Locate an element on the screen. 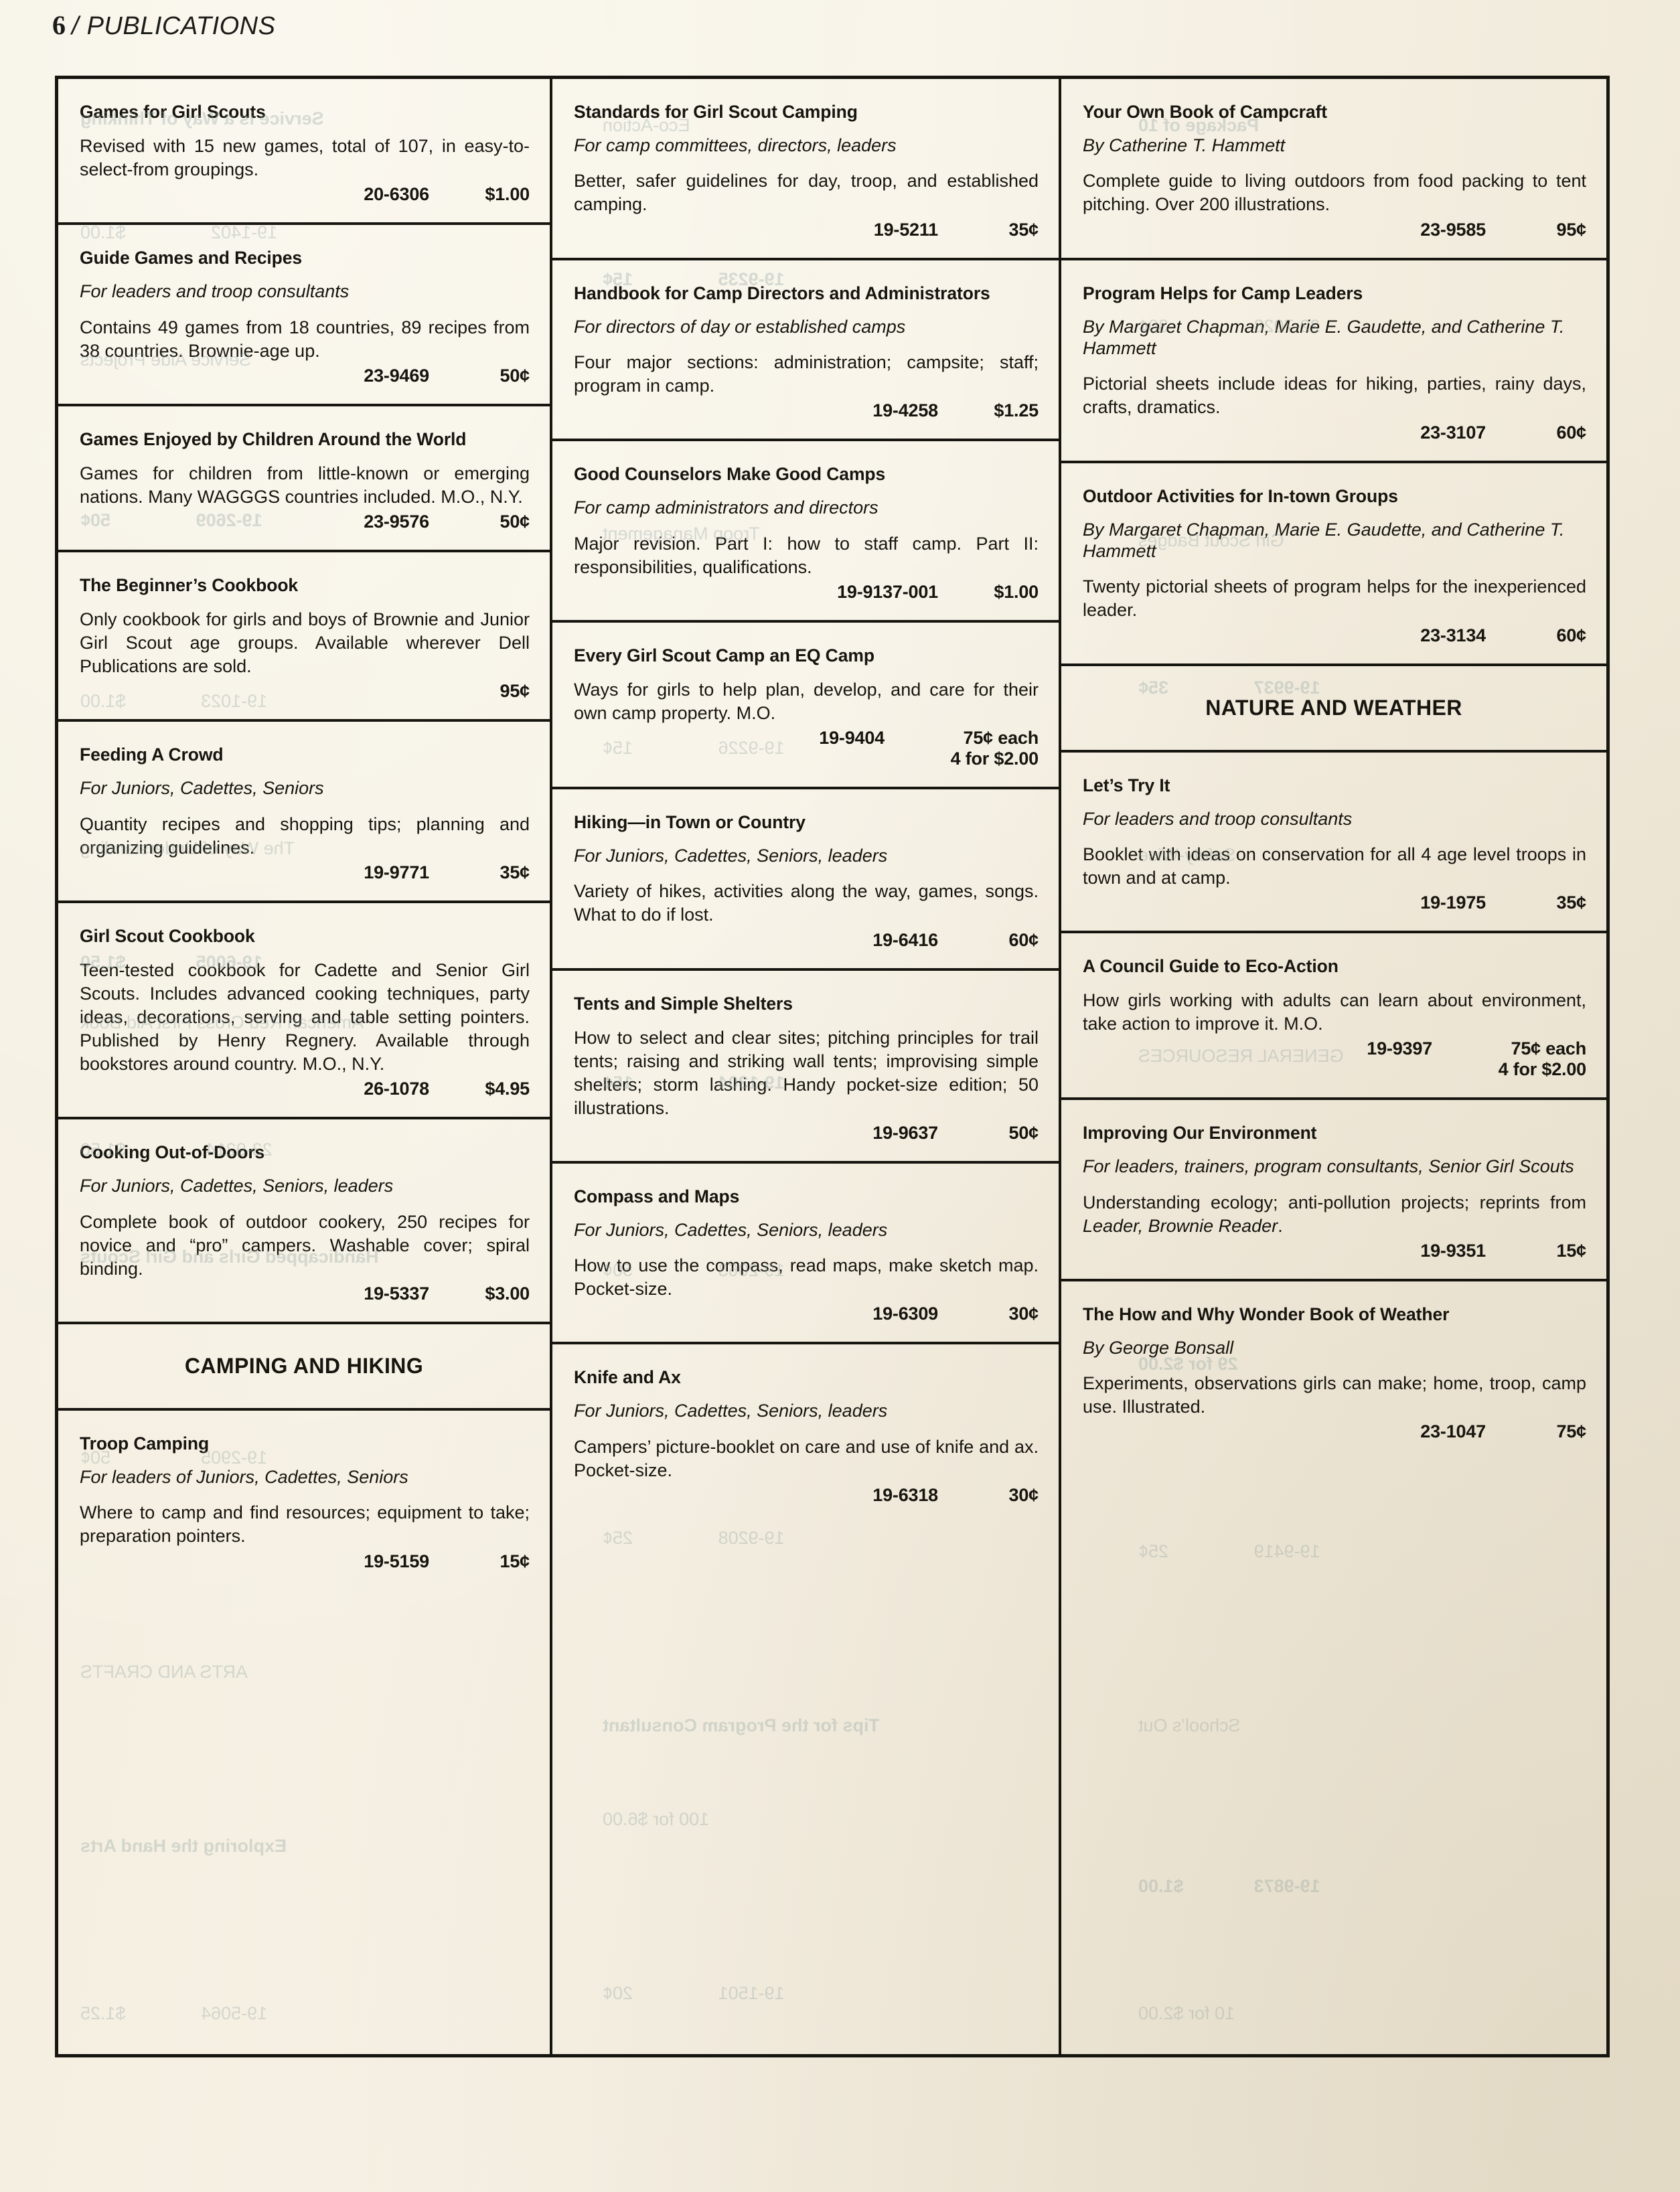 The image size is (1680, 2192). entry-price-line: 19-5211 35¢ is located at coordinates (806, 230).